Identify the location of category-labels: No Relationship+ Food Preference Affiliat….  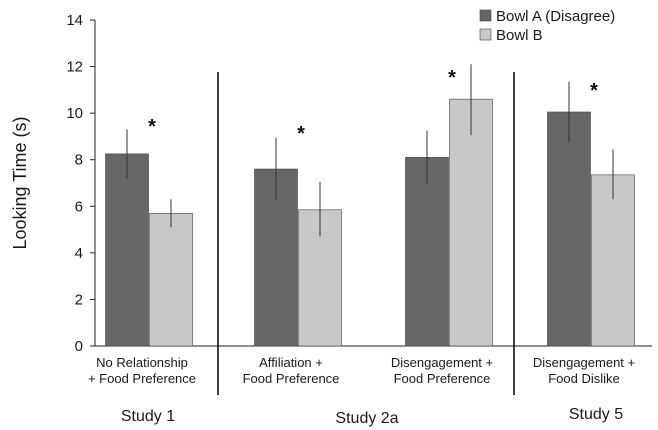
(361, 370).